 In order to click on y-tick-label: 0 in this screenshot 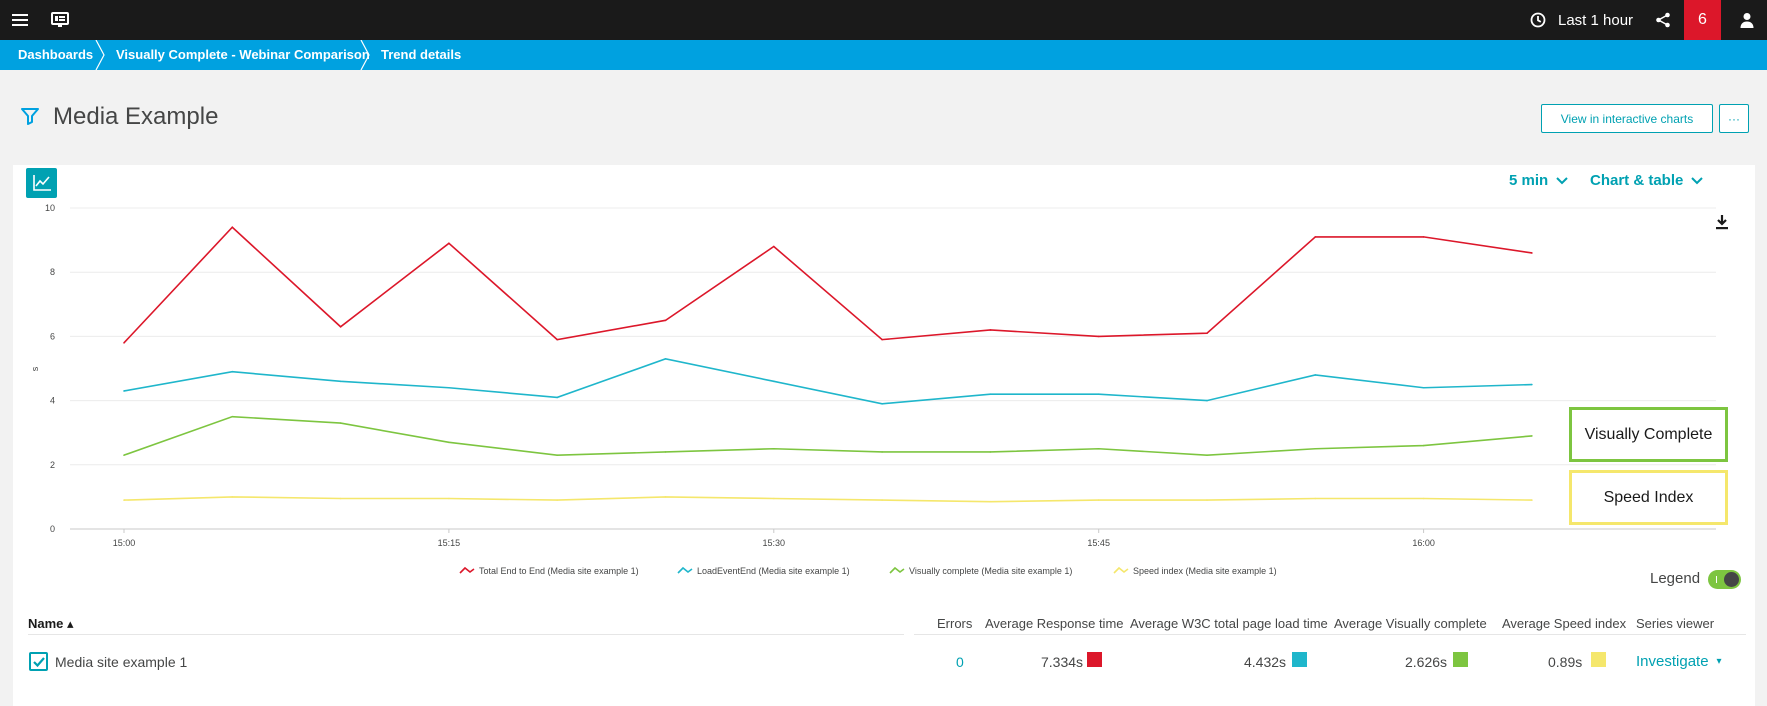, I will do `click(52, 529)`.